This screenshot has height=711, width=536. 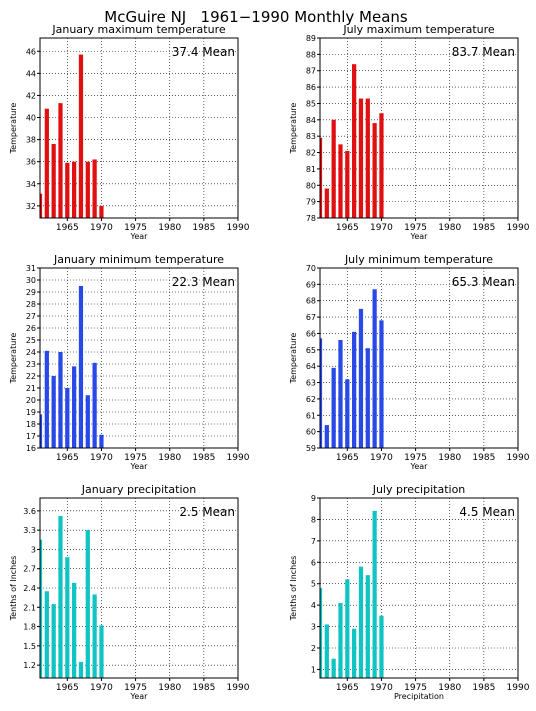 What do you see at coordinates (313, 498) in the screenshot?
I see `y-tick-label: 9` at bounding box center [313, 498].